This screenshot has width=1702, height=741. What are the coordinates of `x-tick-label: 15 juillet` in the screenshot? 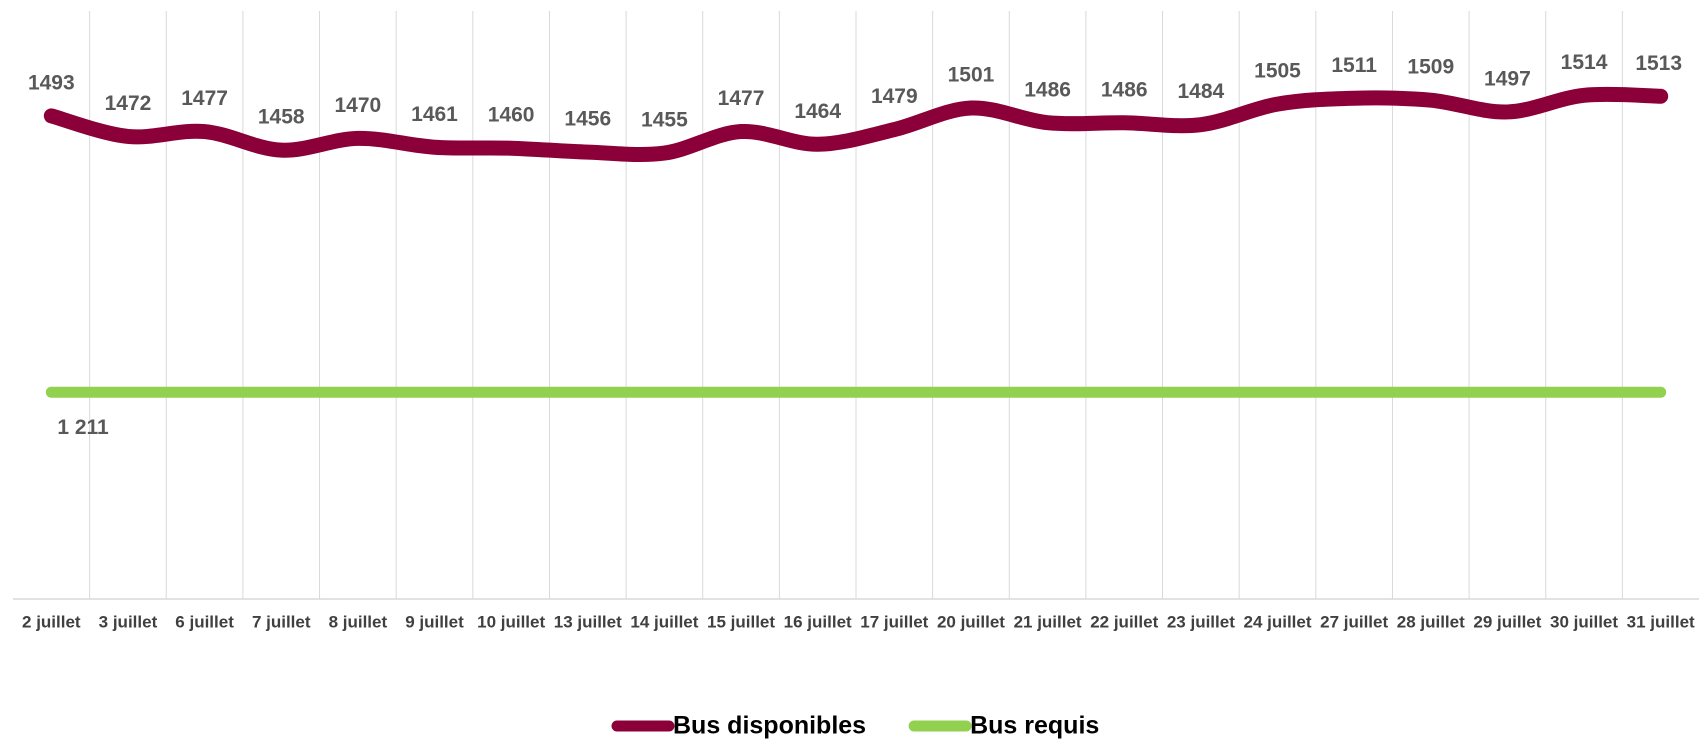 It's located at (741, 621).